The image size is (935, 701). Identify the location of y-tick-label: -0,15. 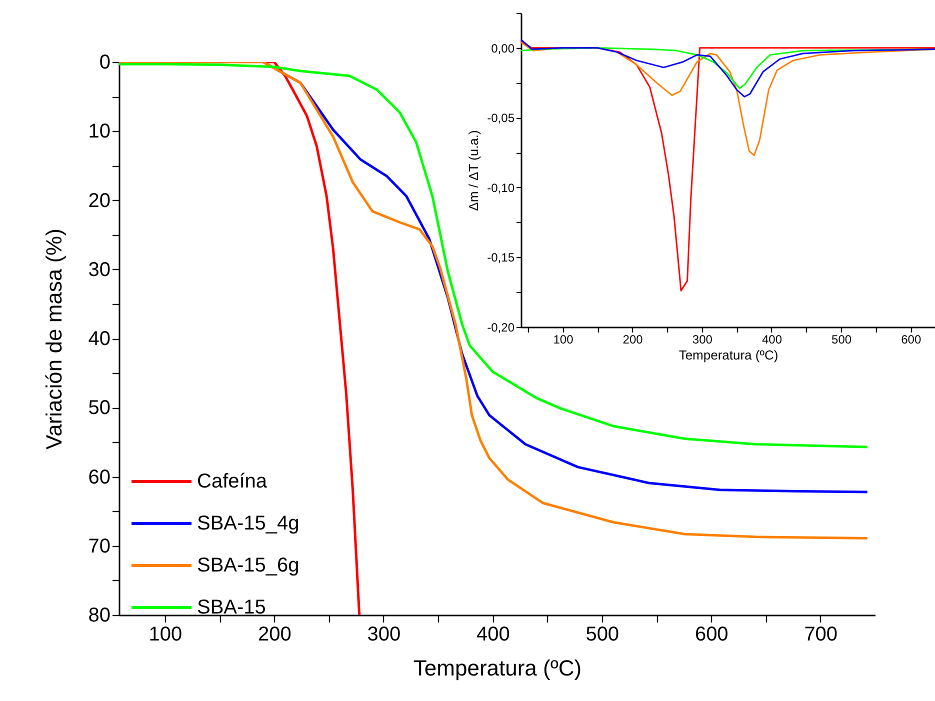
(501, 257).